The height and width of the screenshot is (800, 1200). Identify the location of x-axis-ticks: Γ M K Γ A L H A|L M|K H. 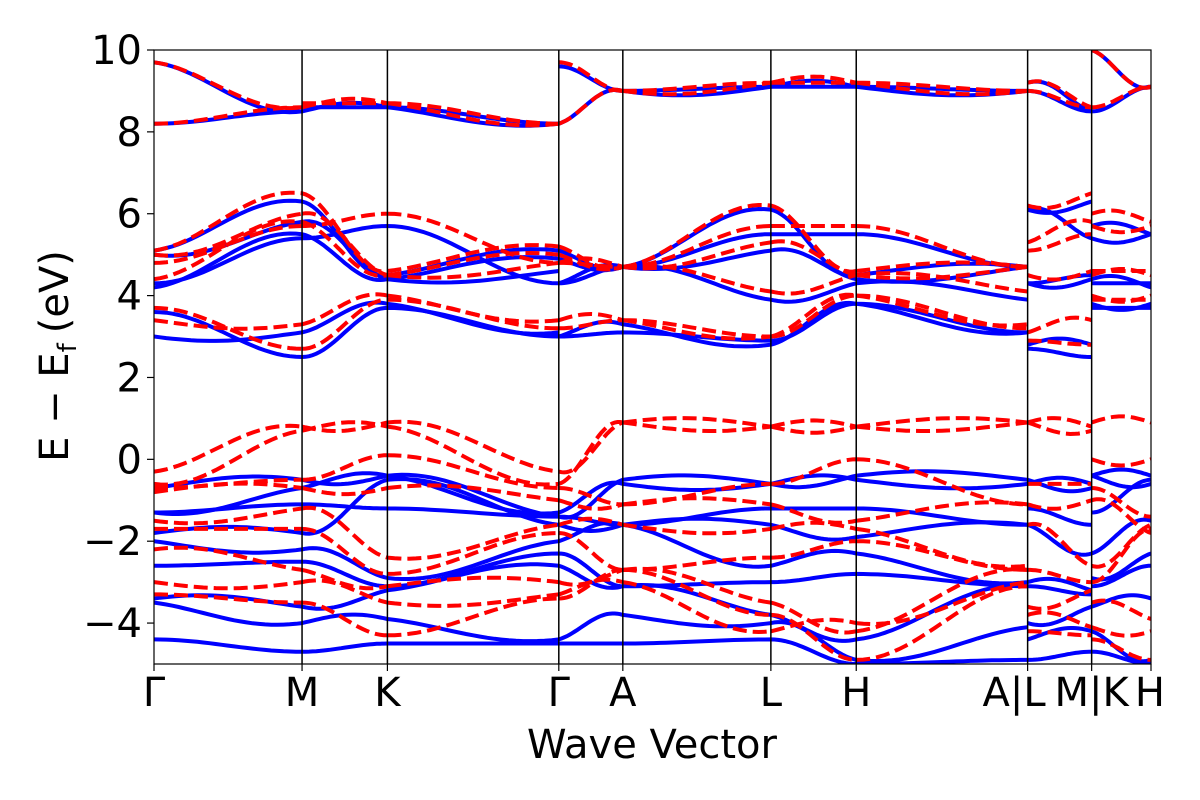
(654, 690).